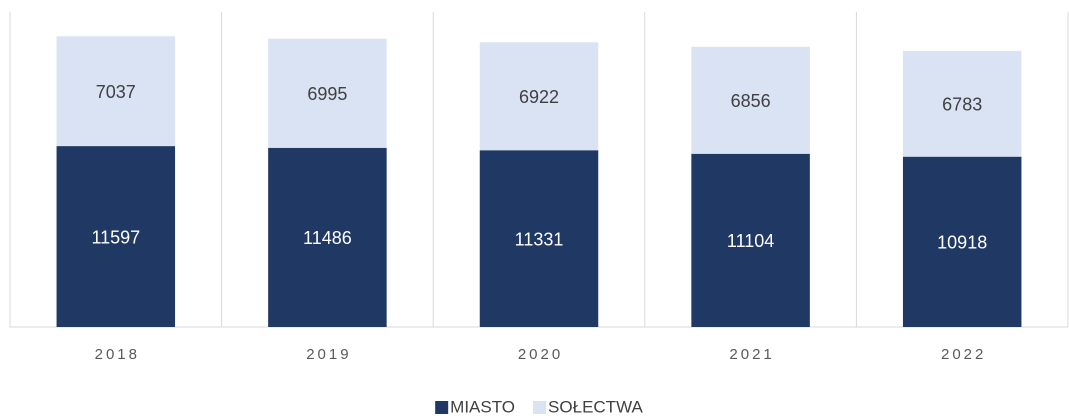 The image size is (1069, 416). I want to click on data-label: 6783, so click(962, 105).